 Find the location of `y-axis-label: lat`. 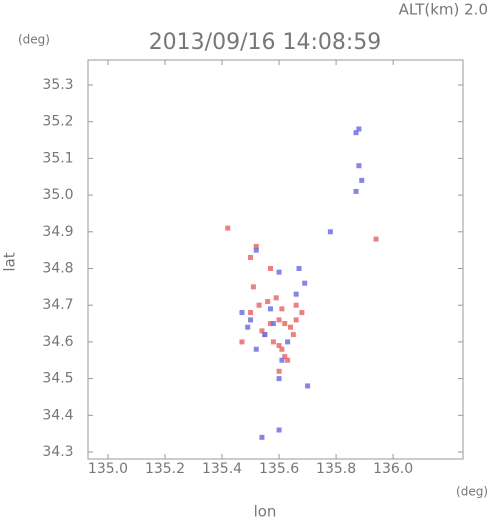

y-axis-label: lat is located at coordinates (10, 261).